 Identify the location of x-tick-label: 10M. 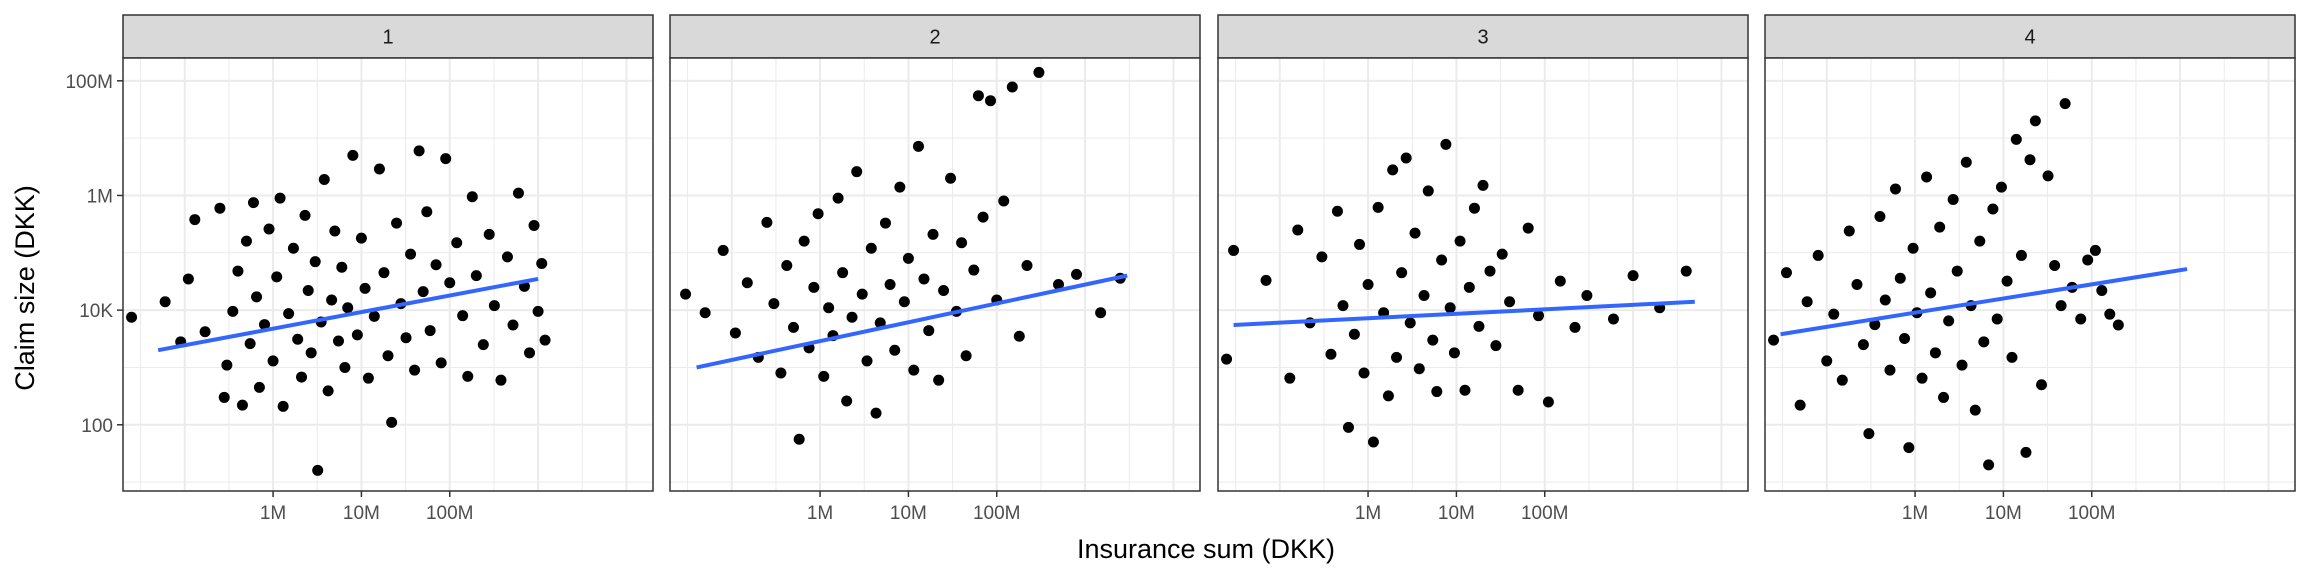
(1456, 513).